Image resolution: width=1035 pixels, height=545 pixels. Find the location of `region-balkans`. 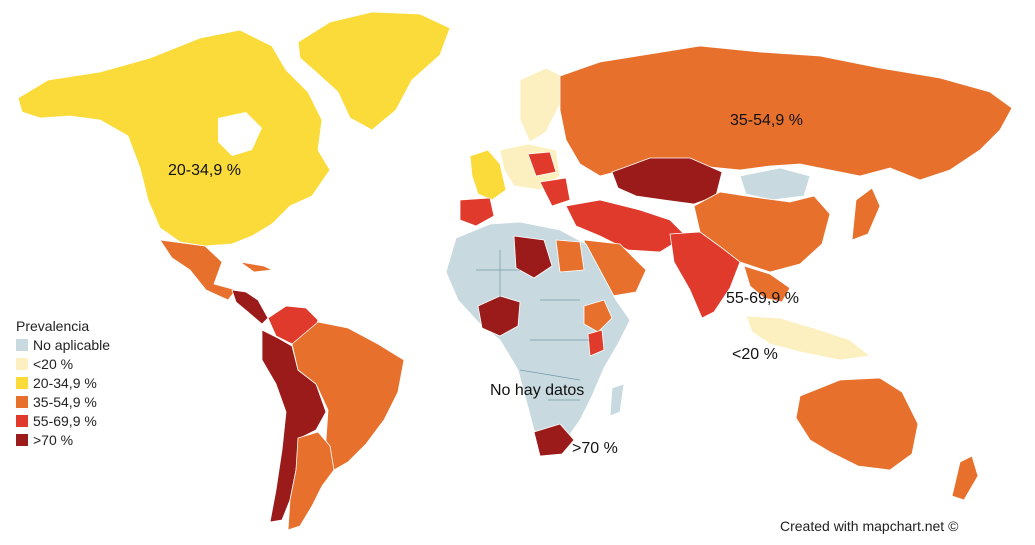

region-balkans is located at coordinates (555, 192).